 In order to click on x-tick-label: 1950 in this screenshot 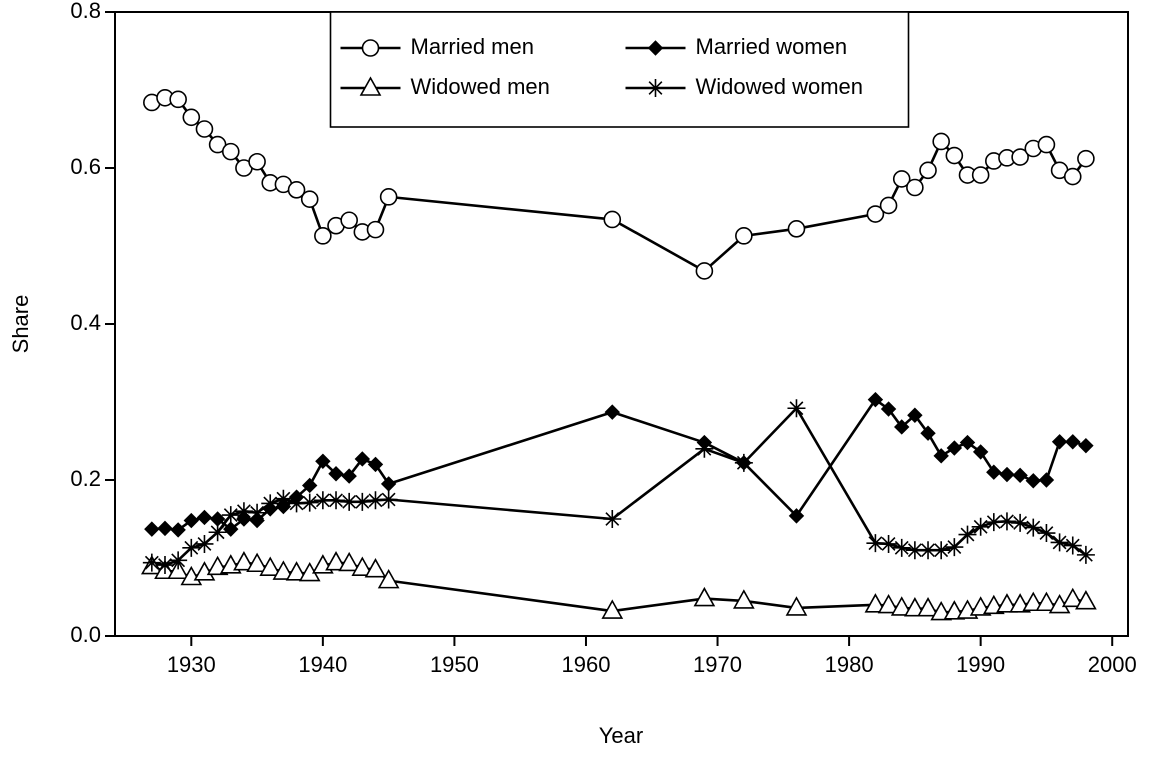, I will do `click(454, 664)`.